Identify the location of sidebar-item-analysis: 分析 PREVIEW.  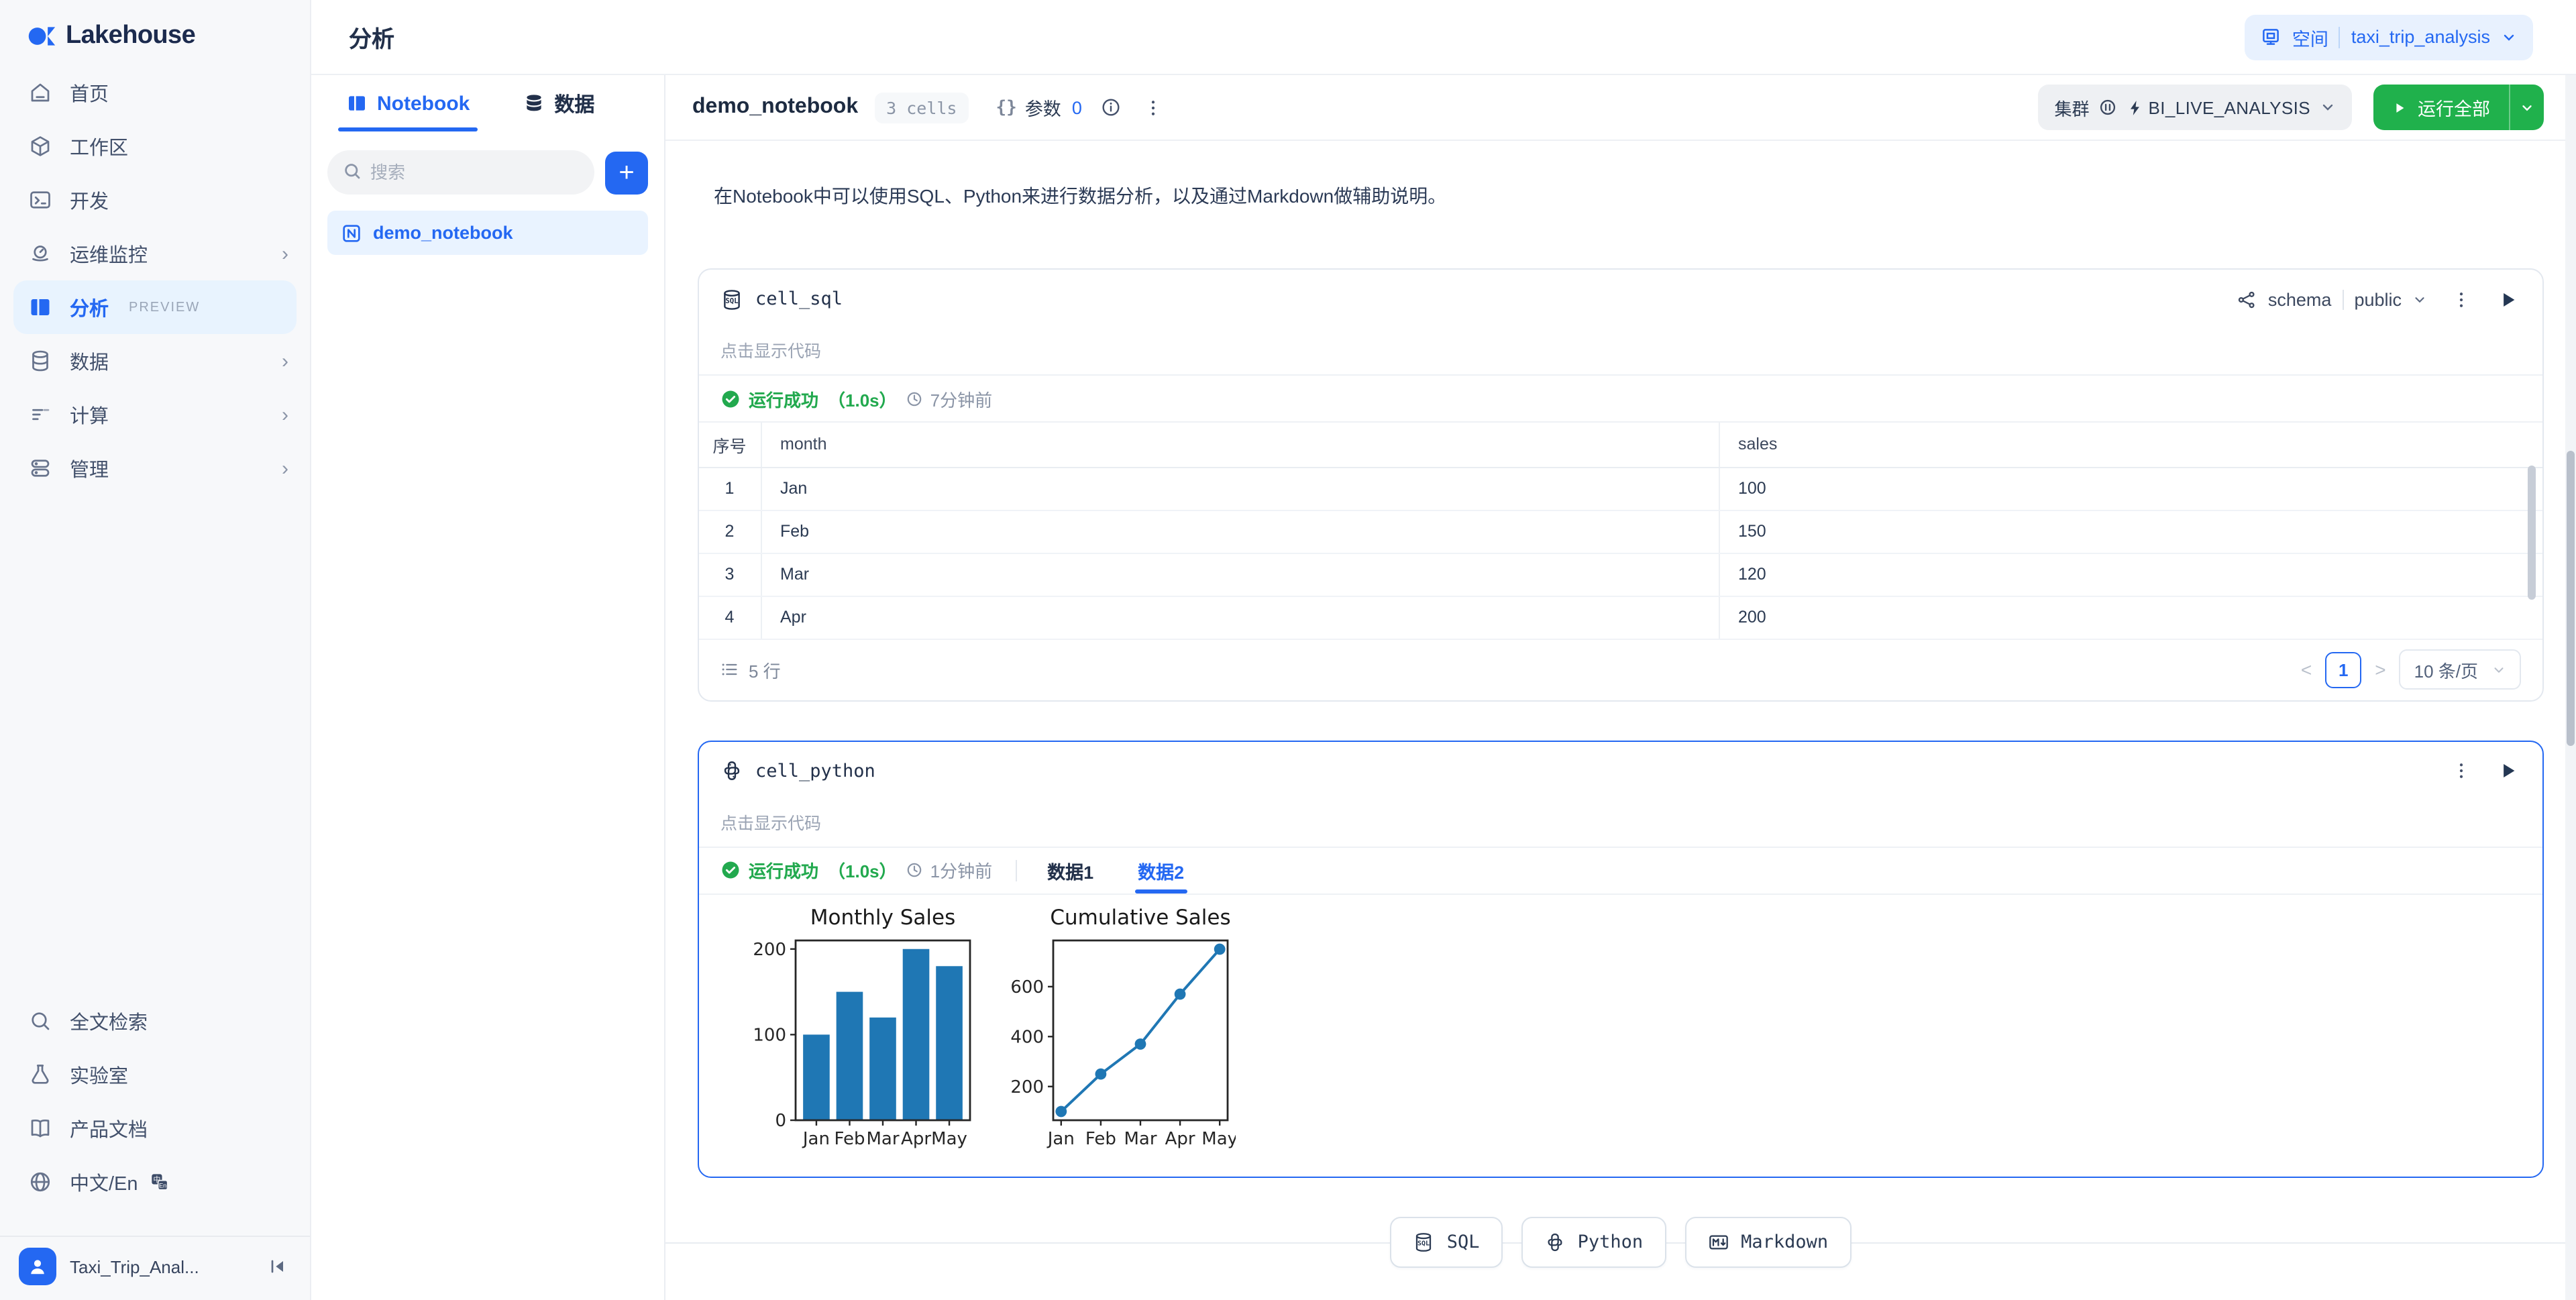
(155, 307).